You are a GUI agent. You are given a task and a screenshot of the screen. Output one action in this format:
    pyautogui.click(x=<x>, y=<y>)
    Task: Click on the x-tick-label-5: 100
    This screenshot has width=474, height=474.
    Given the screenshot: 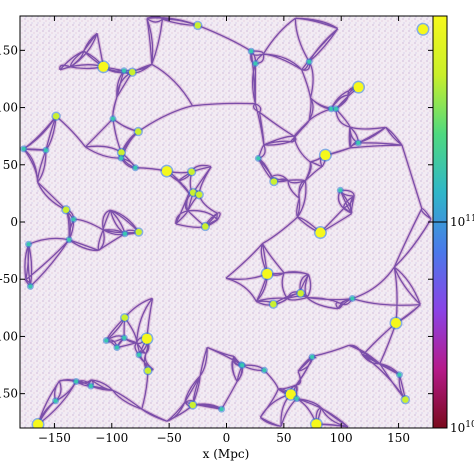 What is the action you would take?
    pyautogui.click(x=341, y=438)
    